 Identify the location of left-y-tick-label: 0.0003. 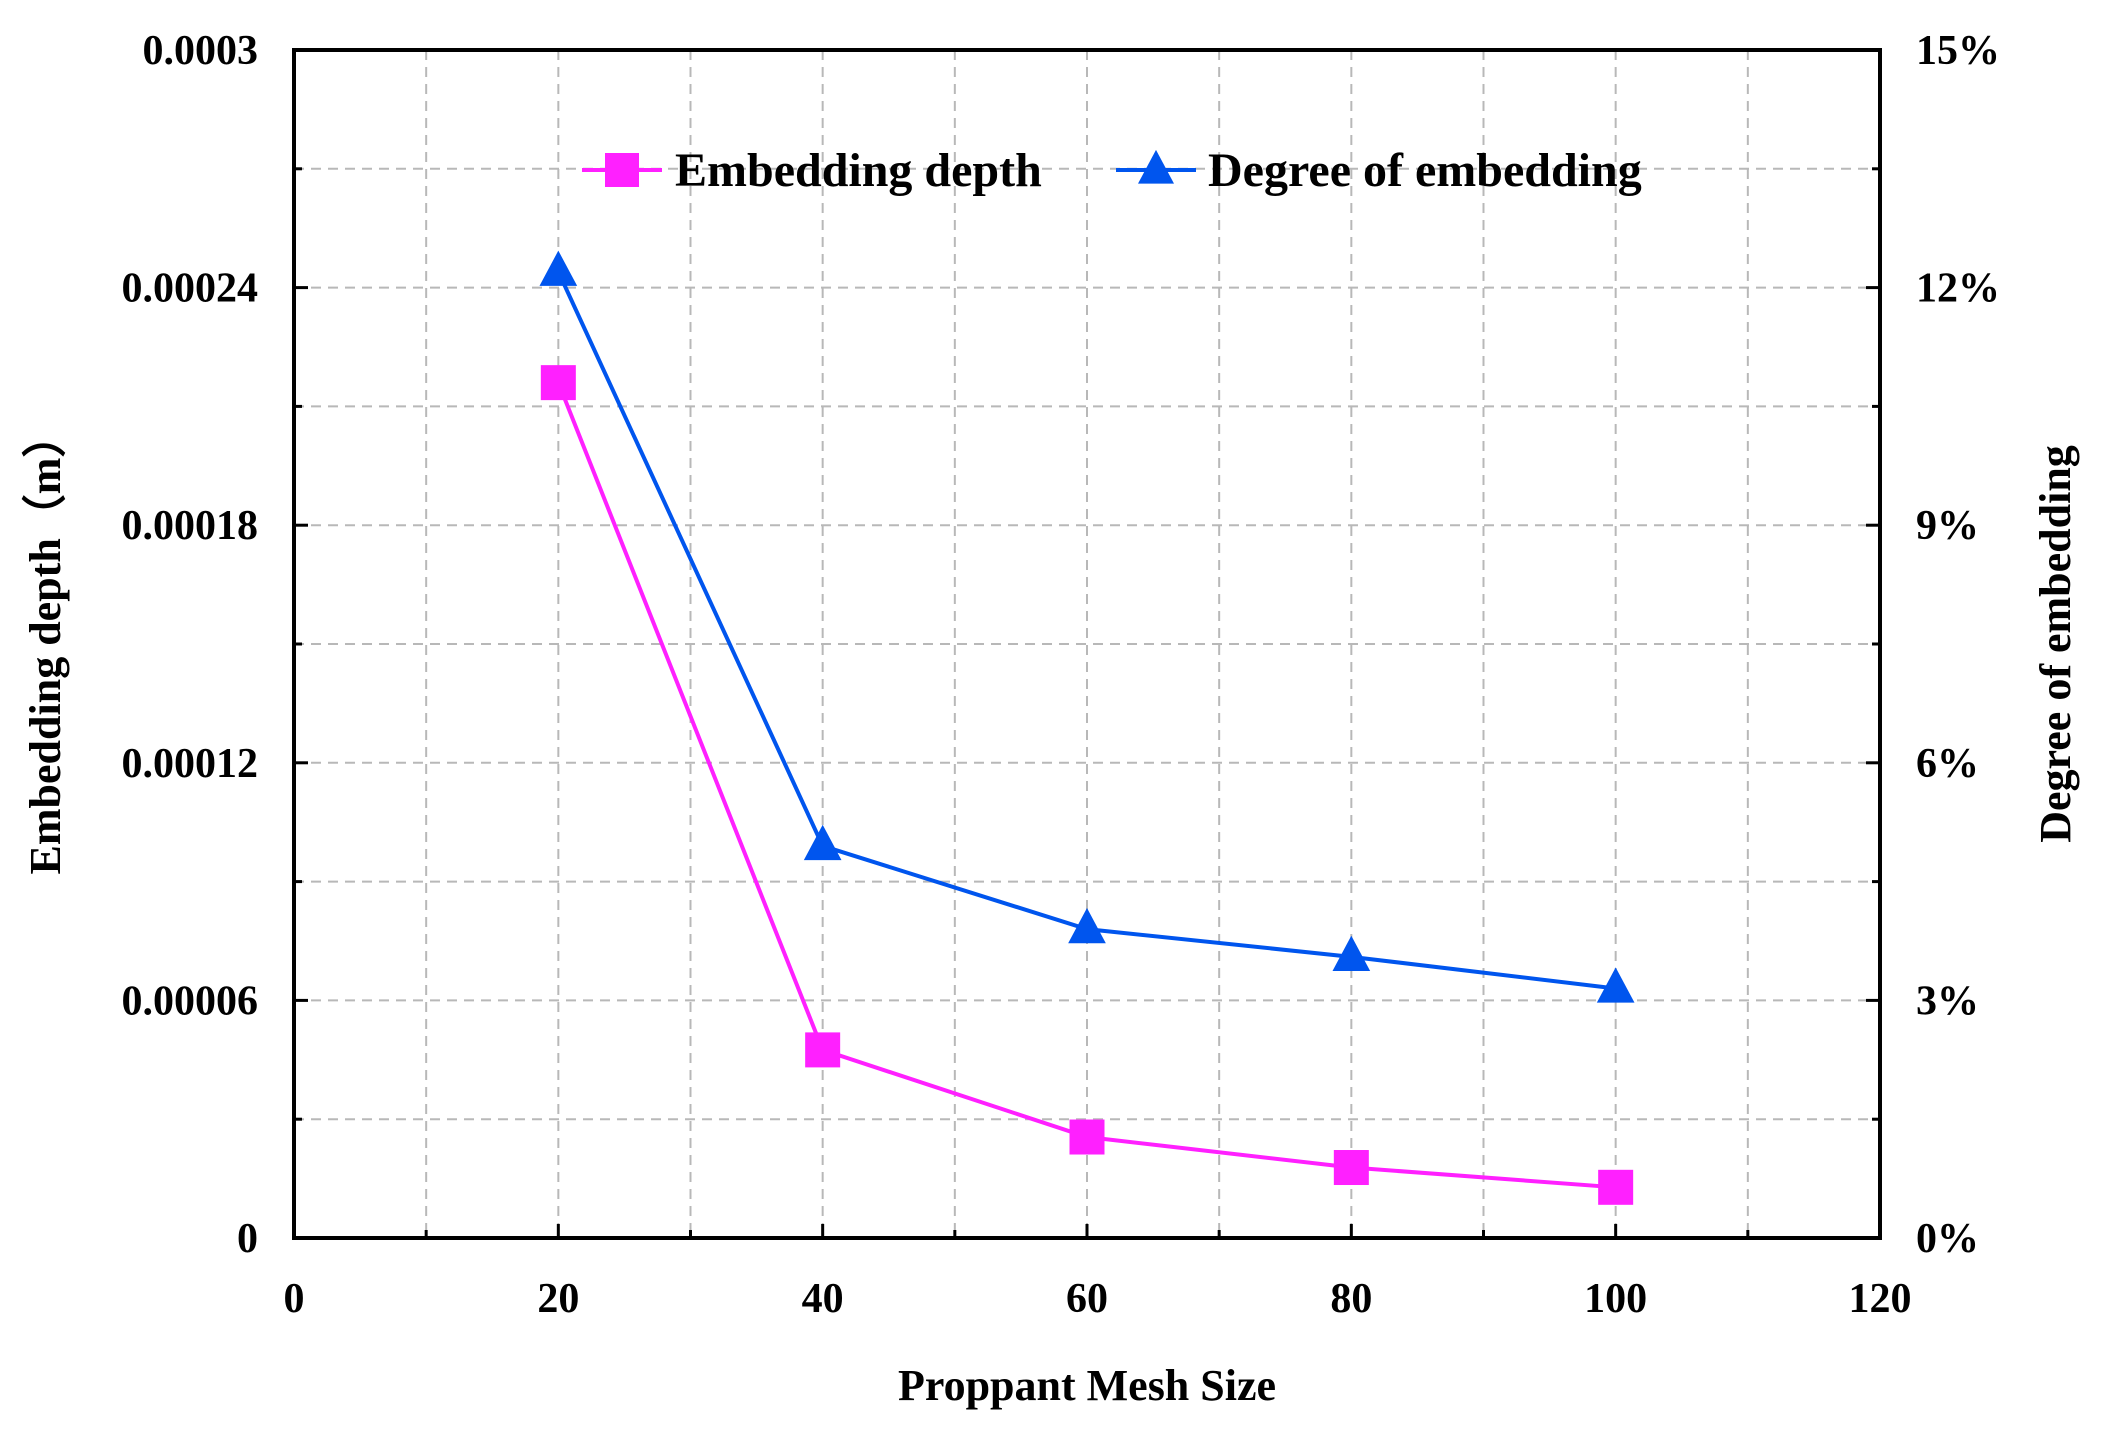
(201, 51).